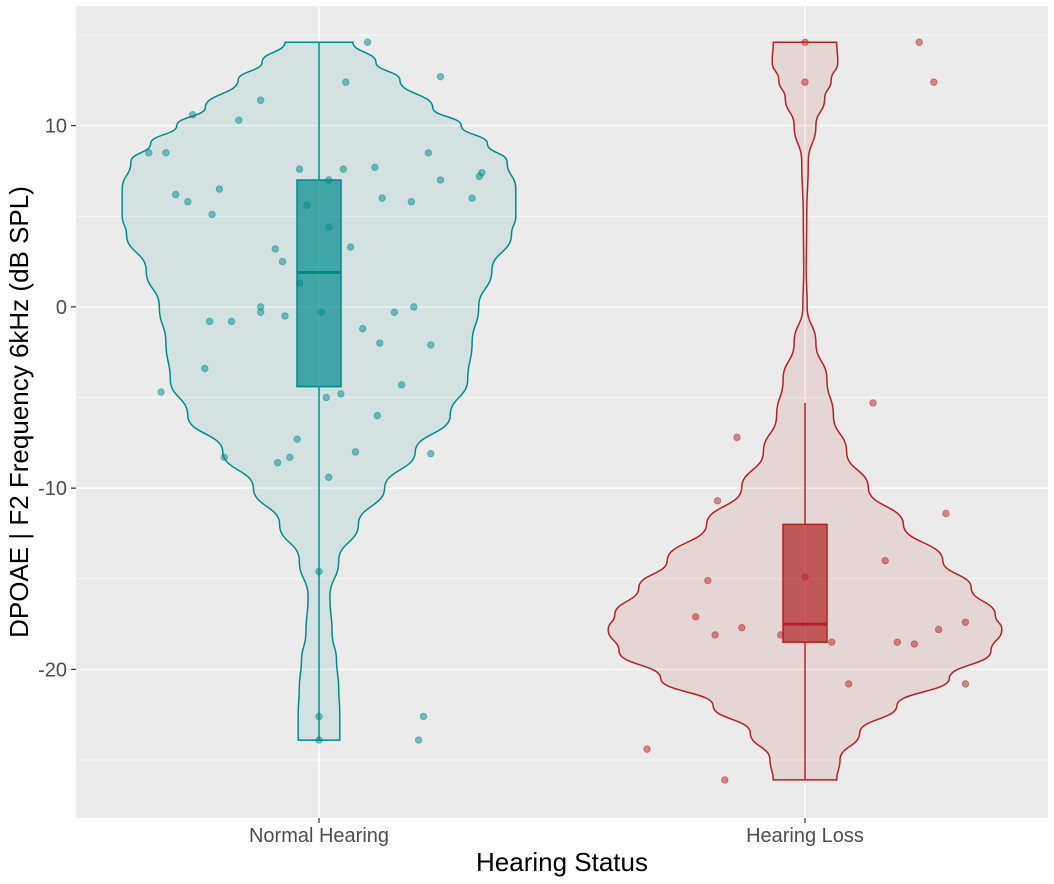  I want to click on y-axis-title: DPOAE | F2 Frequency 6kHz (dB SPL), so click(19, 412).